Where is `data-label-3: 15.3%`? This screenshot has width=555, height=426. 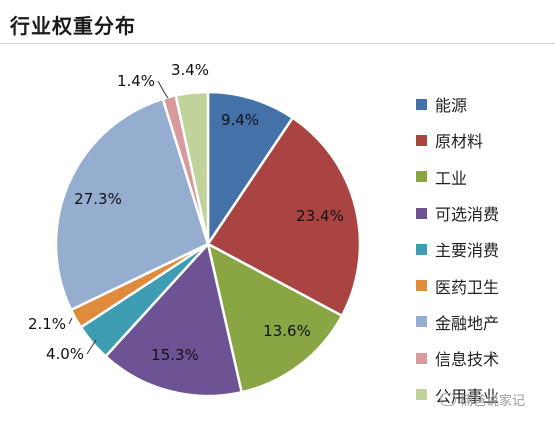
data-label-3: 15.3% is located at coordinates (175, 355).